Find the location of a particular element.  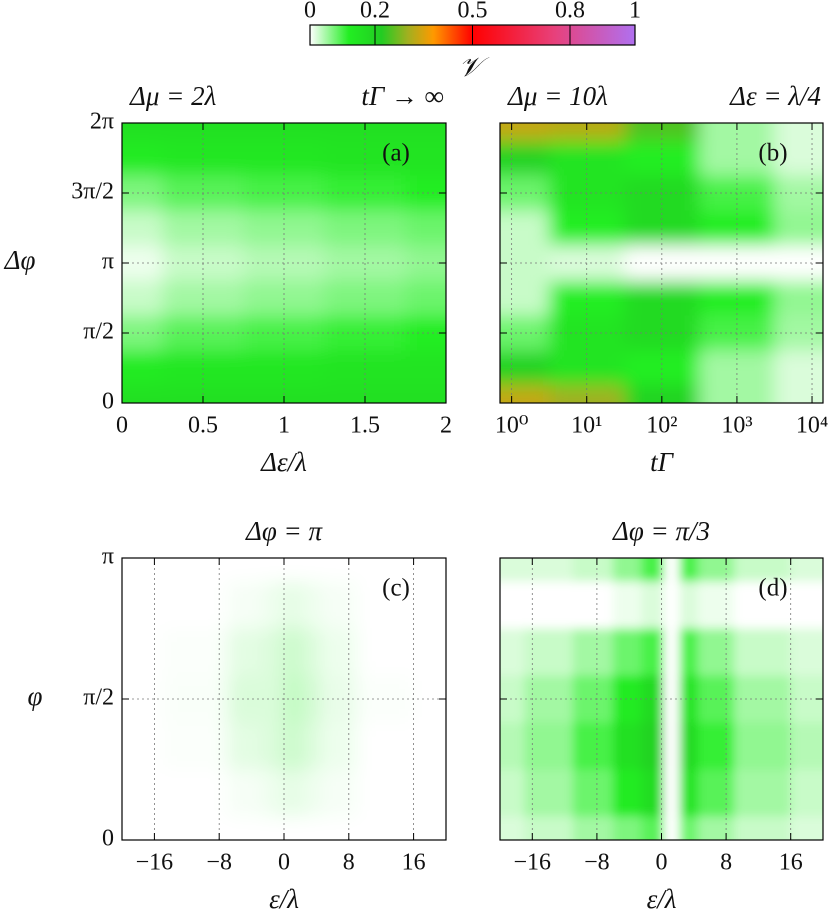

y-tick-label: 0 is located at coordinates (108, 402).